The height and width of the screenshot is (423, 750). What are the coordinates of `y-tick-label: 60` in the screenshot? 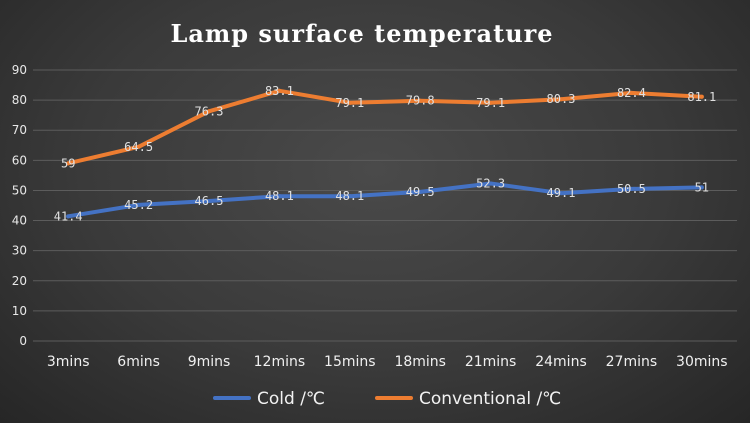 It's located at (19, 160).